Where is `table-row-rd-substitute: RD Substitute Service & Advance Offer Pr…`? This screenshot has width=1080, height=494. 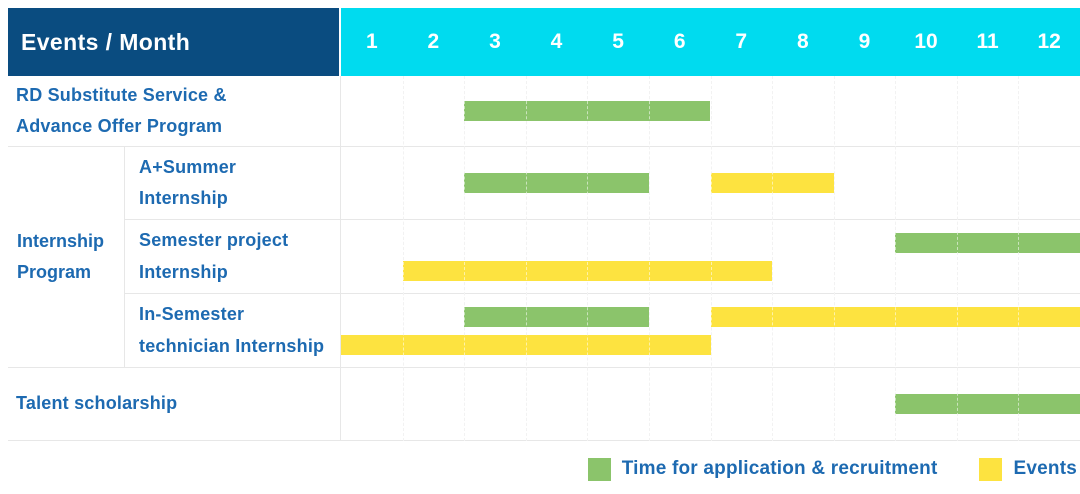 table-row-rd-substitute: RD Substitute Service & Advance Offer Pr… is located at coordinates (544, 111).